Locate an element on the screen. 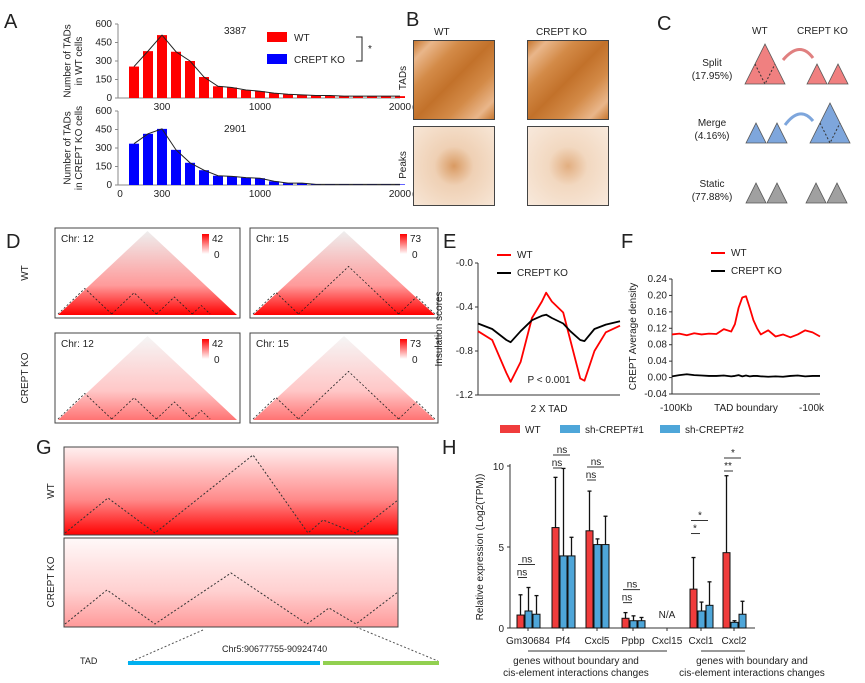 This screenshot has height=683, width=865. b-row-peaks: Peaks is located at coordinates (403, 165).